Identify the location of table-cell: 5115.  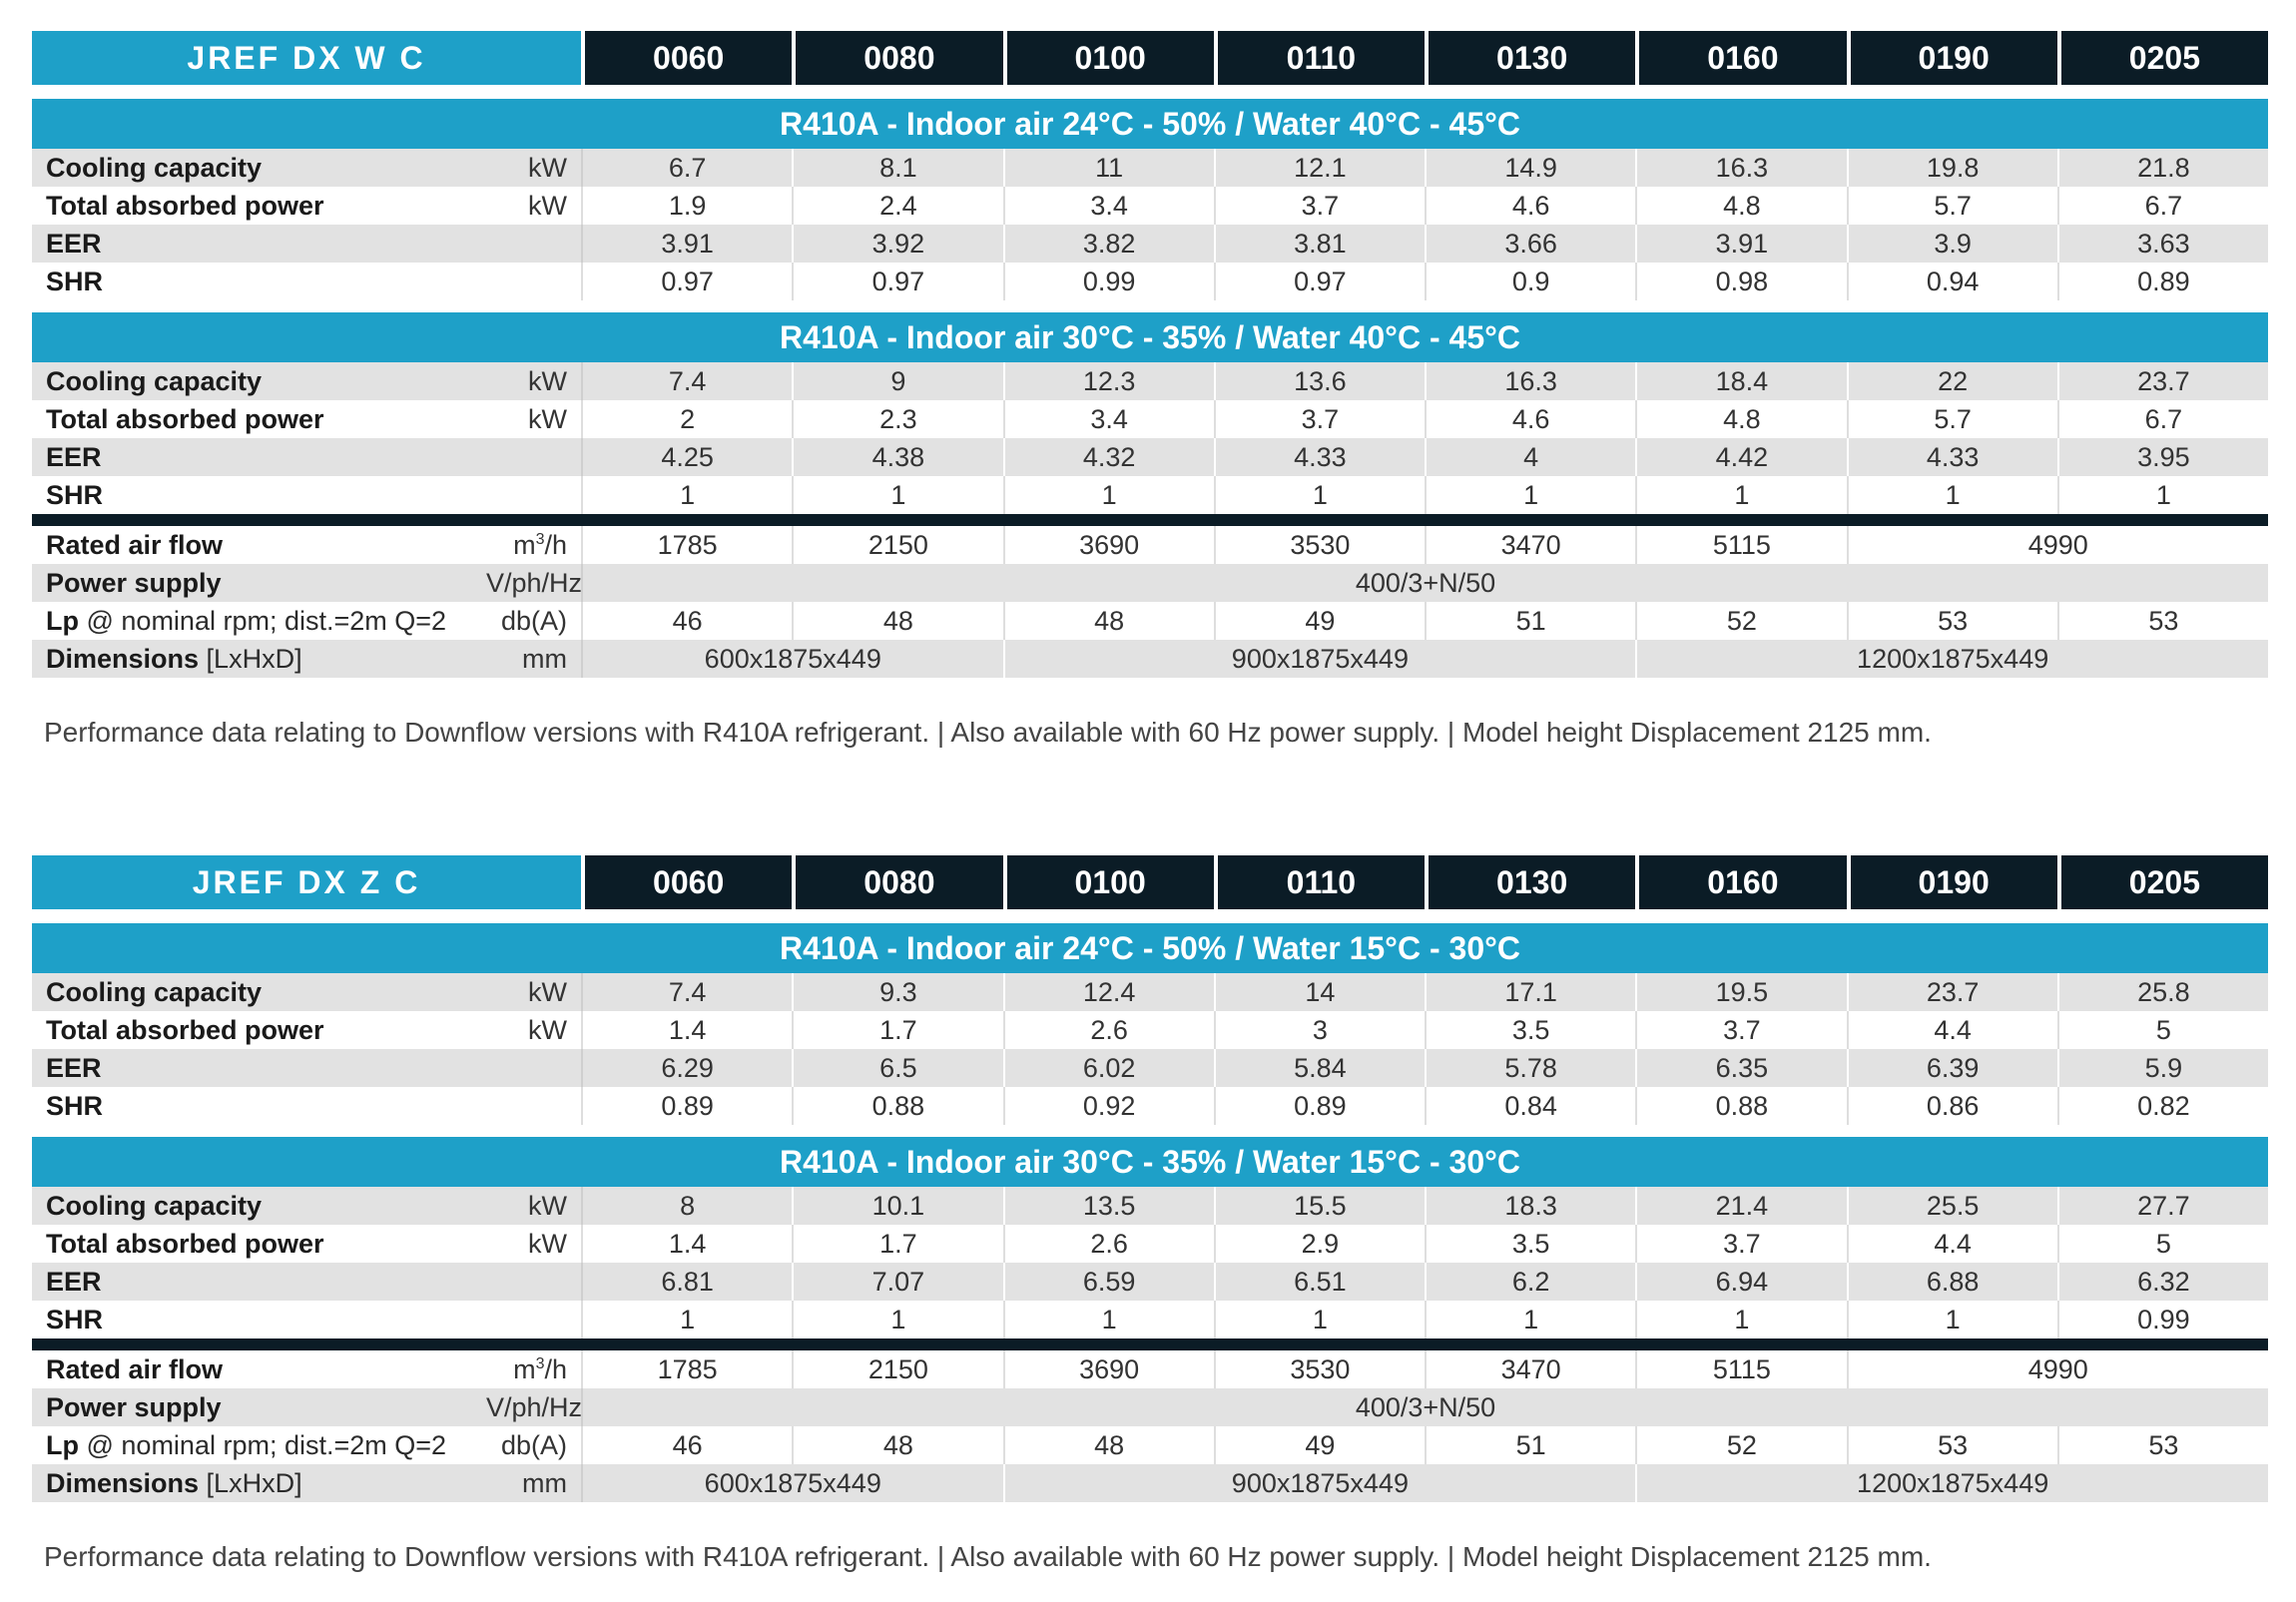
(1741, 545).